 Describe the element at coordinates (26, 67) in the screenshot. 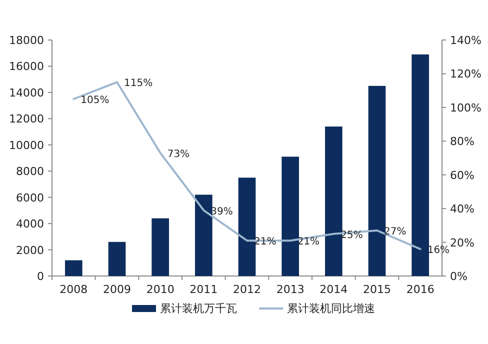

I see `y-tick-label: 16000` at that location.